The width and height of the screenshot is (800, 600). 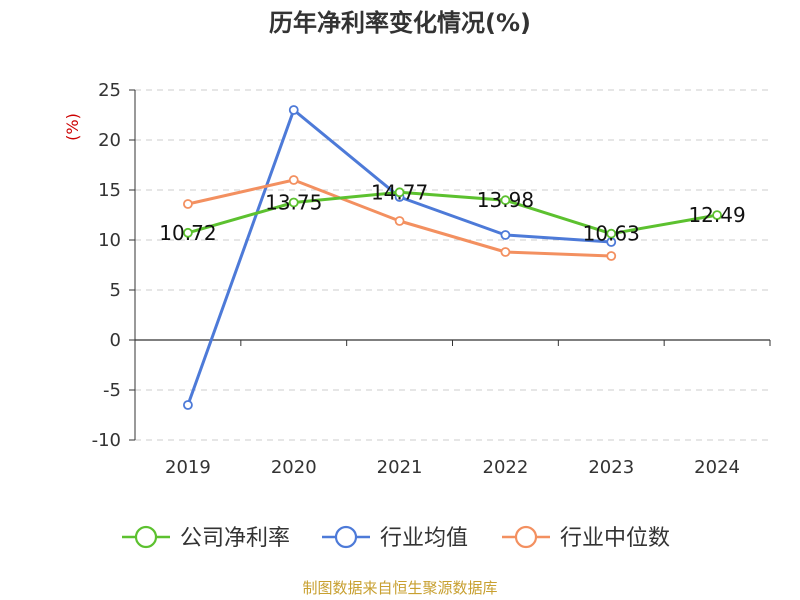 I want to click on x-tick-label: 2021, so click(x=400, y=467).